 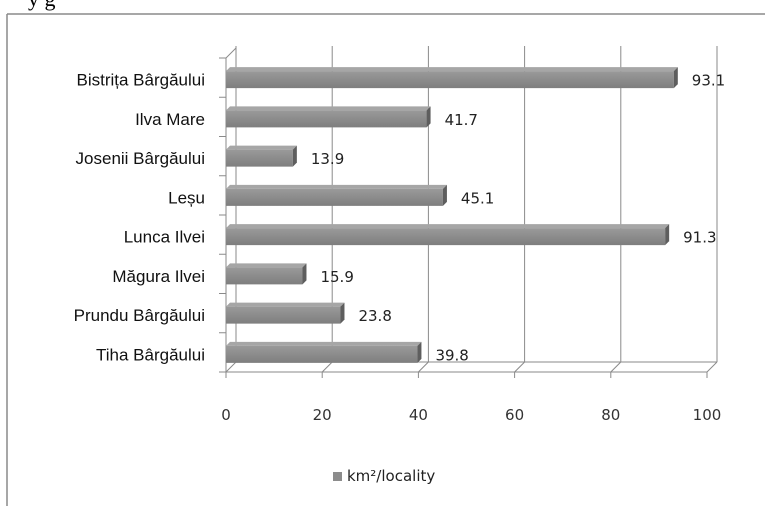 I want to click on x-tick-label: 100, so click(x=707, y=415).